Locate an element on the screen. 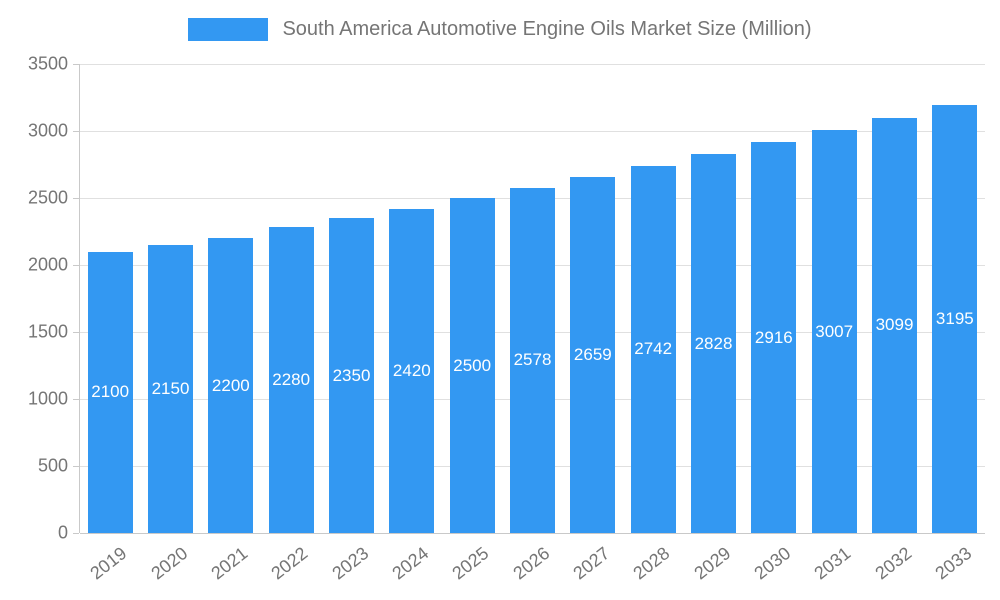  legend-swatch is located at coordinates (228, 29).